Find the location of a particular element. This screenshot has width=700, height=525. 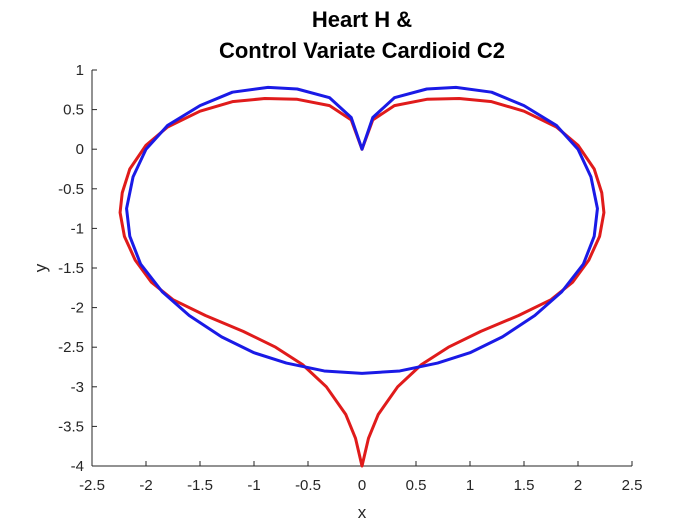

y-tick-label: 0 is located at coordinates (80, 149).